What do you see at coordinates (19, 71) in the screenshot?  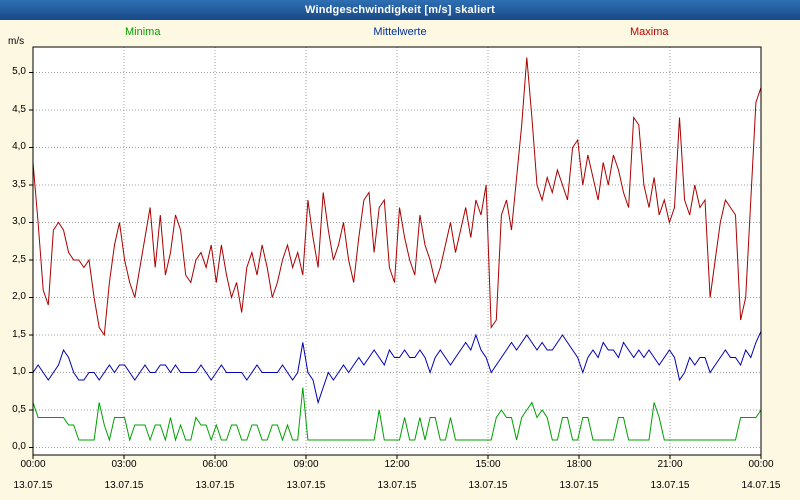 I see `y-tick-label: 5,0` at bounding box center [19, 71].